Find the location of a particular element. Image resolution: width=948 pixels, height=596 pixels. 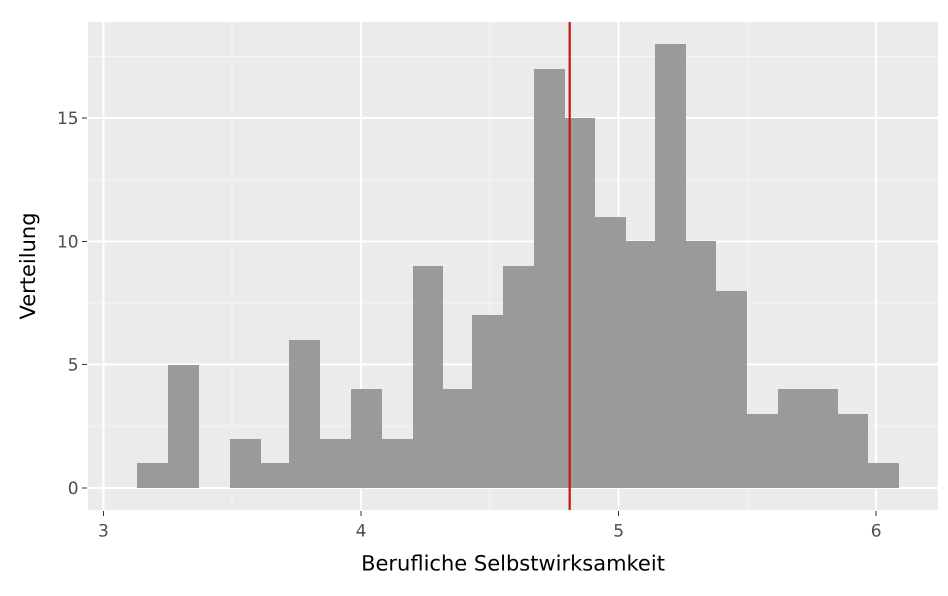

x-tick-label: 3 is located at coordinates (103, 531).